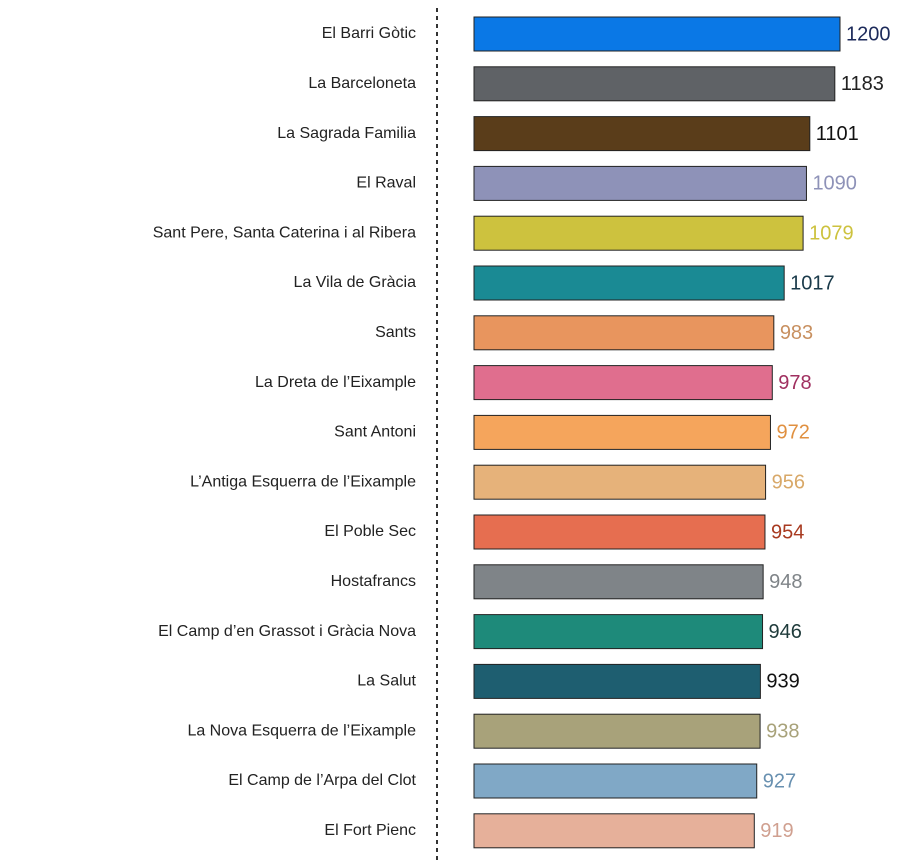  Describe the element at coordinates (362, 83) in the screenshot. I see `category-label: La Barceloneta` at that location.